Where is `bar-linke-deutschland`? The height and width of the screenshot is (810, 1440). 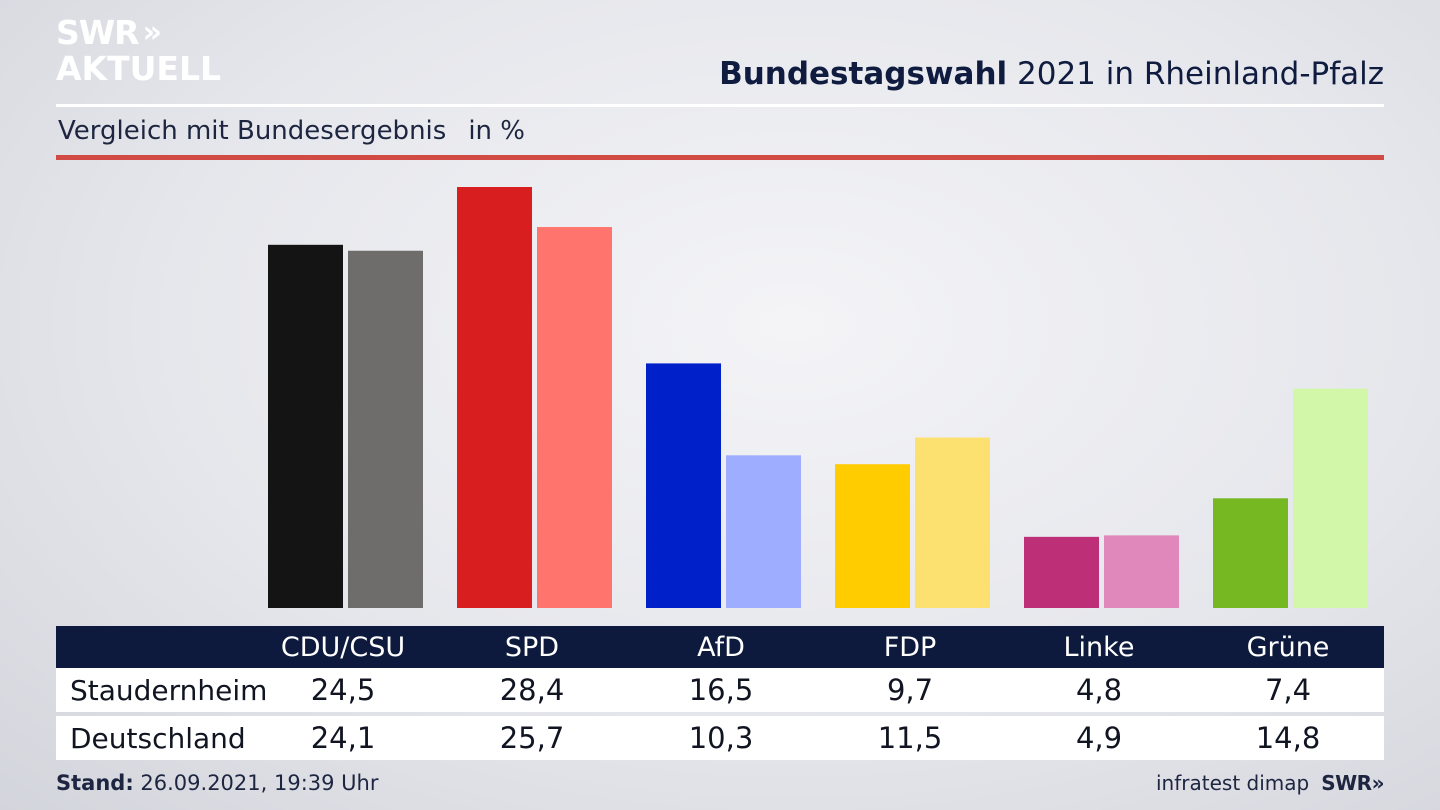
bar-linke-deutschland is located at coordinates (1141, 571).